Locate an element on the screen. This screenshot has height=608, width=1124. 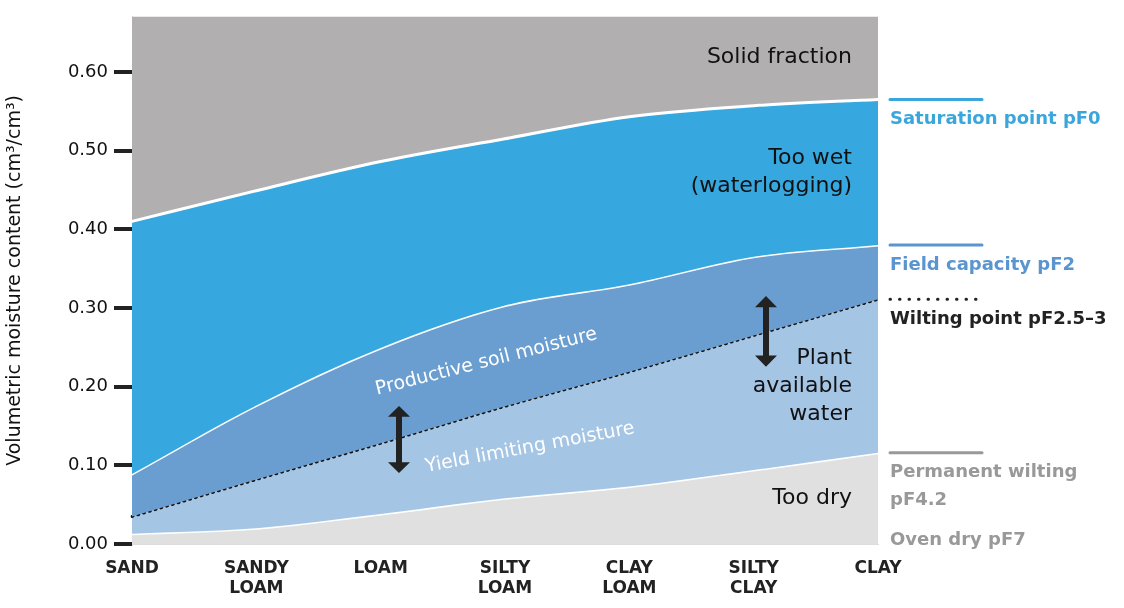
series-label: Yield limiting moisture is located at coordinates (529, 446).